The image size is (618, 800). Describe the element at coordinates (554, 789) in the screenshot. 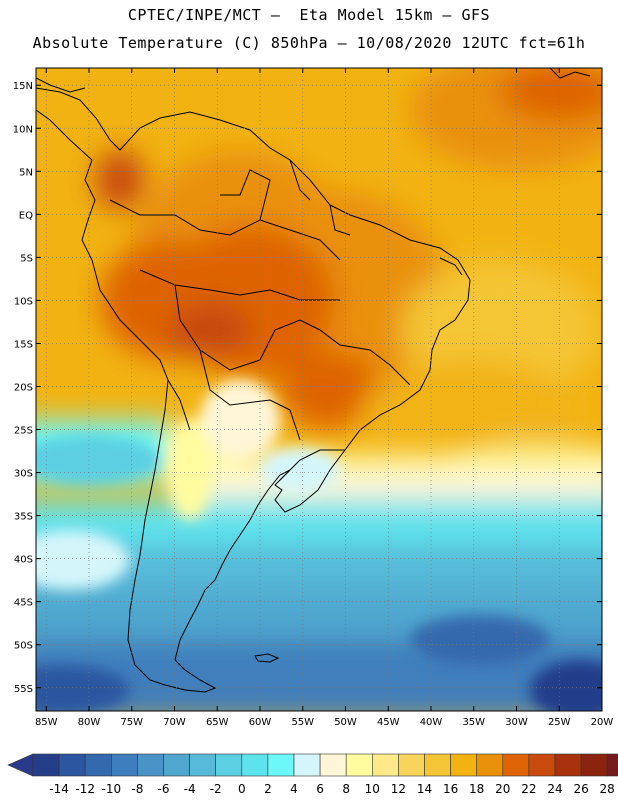

I see `colorbar-label: 24` at that location.